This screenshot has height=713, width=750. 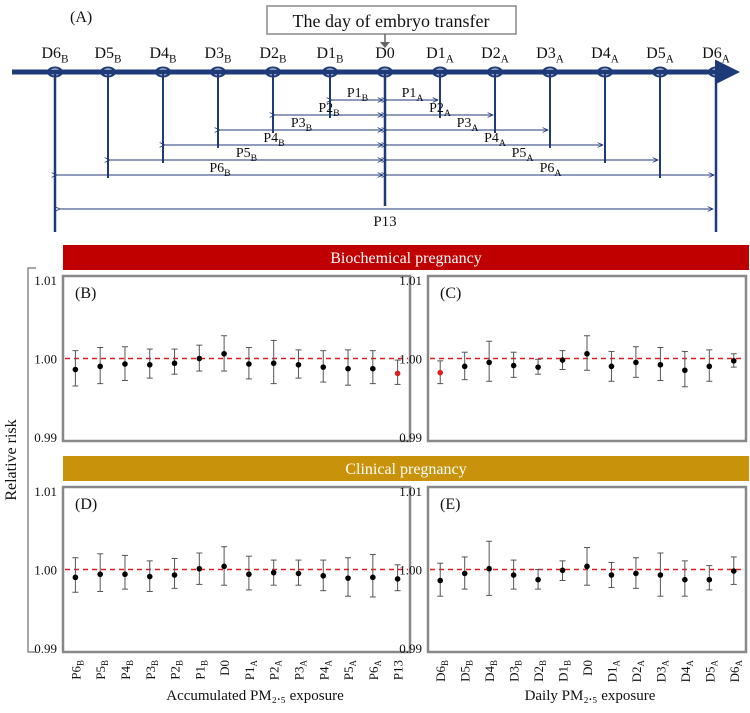 What do you see at coordinates (248, 573) in the screenshot?
I see `estimate-p1a` at bounding box center [248, 573].